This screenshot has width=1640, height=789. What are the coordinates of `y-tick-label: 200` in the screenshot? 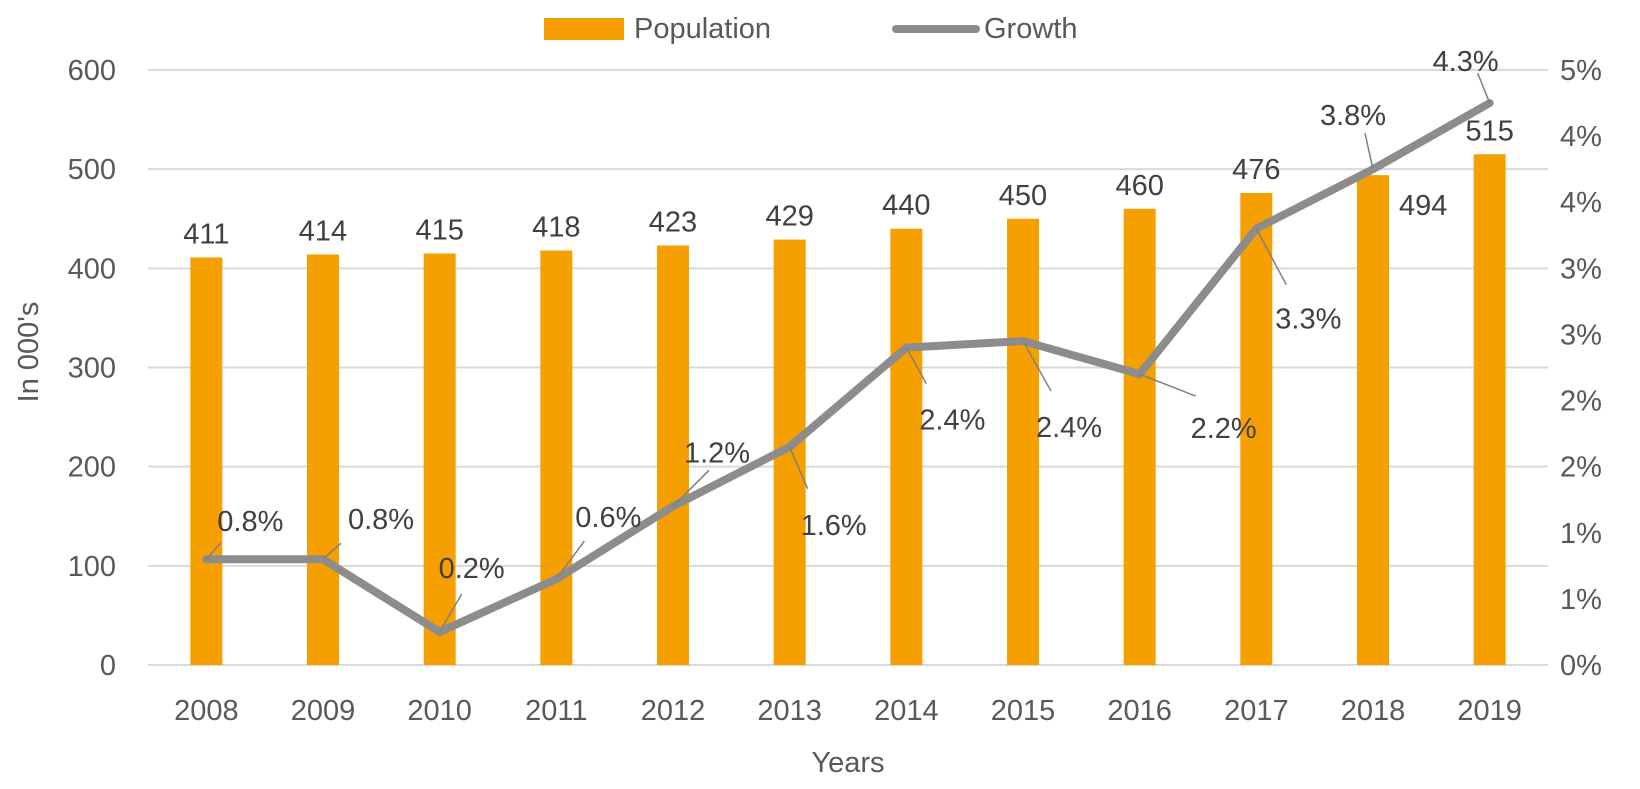 It's located at (92, 468).